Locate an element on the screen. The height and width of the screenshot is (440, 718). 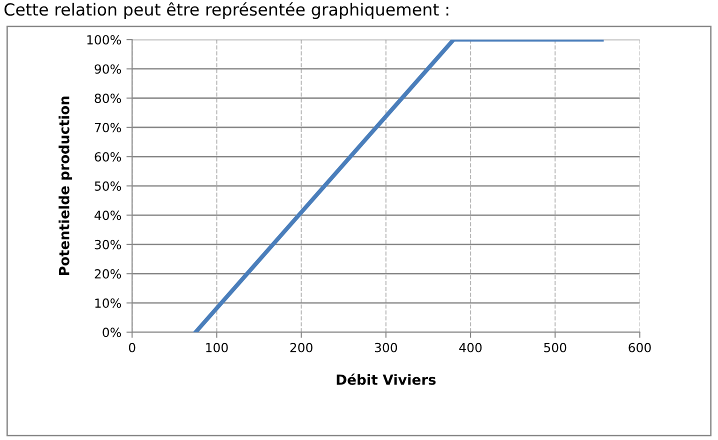
x-tick-label: 400 is located at coordinates (470, 347).